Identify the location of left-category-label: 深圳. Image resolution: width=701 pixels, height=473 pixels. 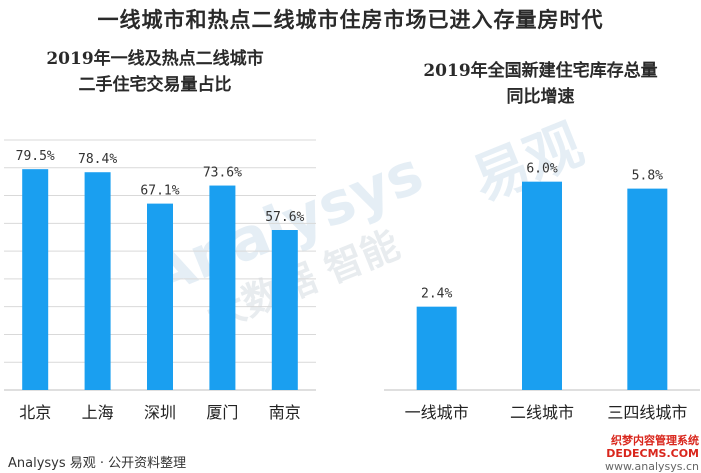
(160, 412).